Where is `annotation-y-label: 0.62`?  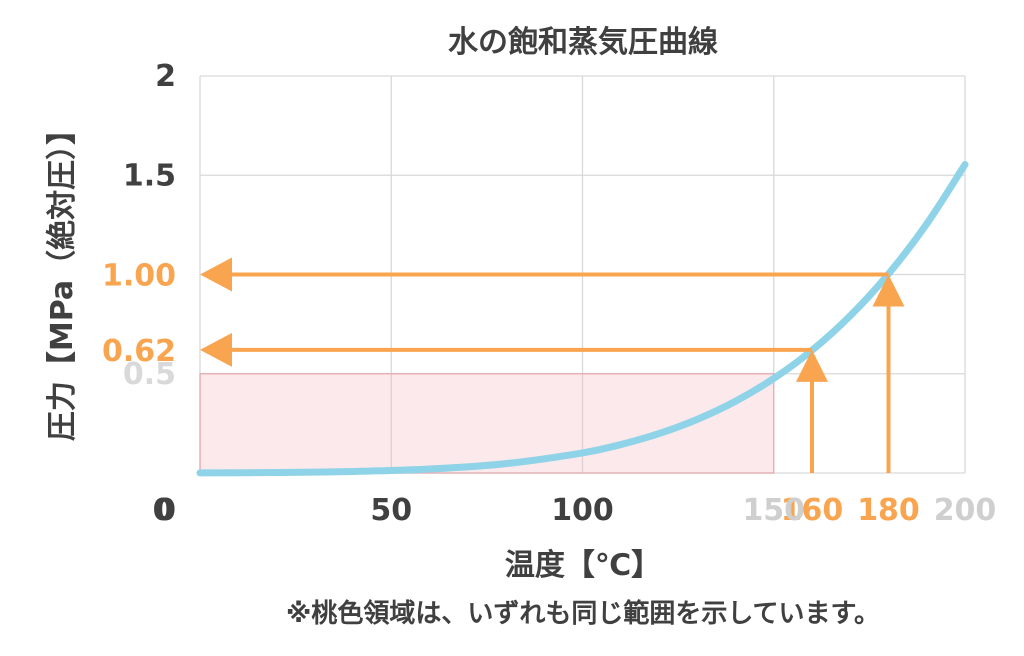 annotation-y-label: 0.62 is located at coordinates (139, 351).